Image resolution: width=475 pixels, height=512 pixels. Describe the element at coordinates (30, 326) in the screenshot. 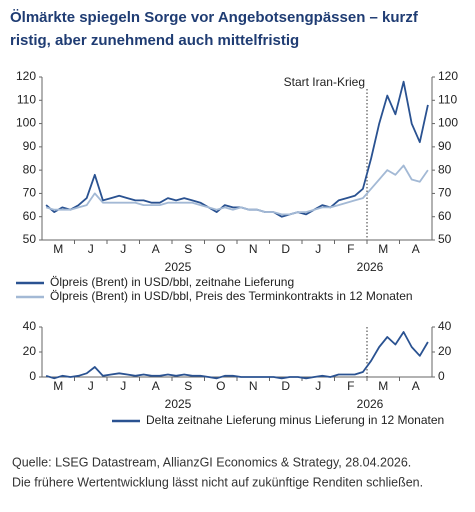

I see `y-tick-label: 40` at that location.